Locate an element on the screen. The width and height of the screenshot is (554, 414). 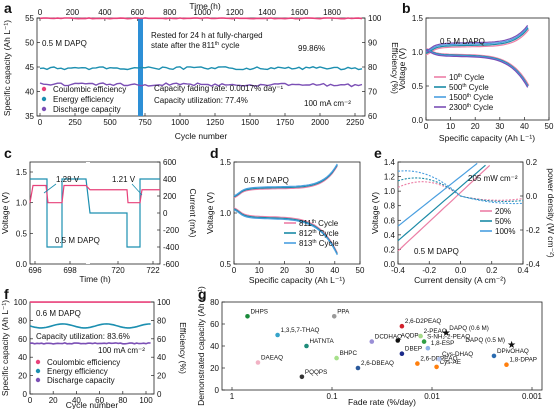
panel-c-yright-tick-label: 400 is located at coordinates (170, 179).